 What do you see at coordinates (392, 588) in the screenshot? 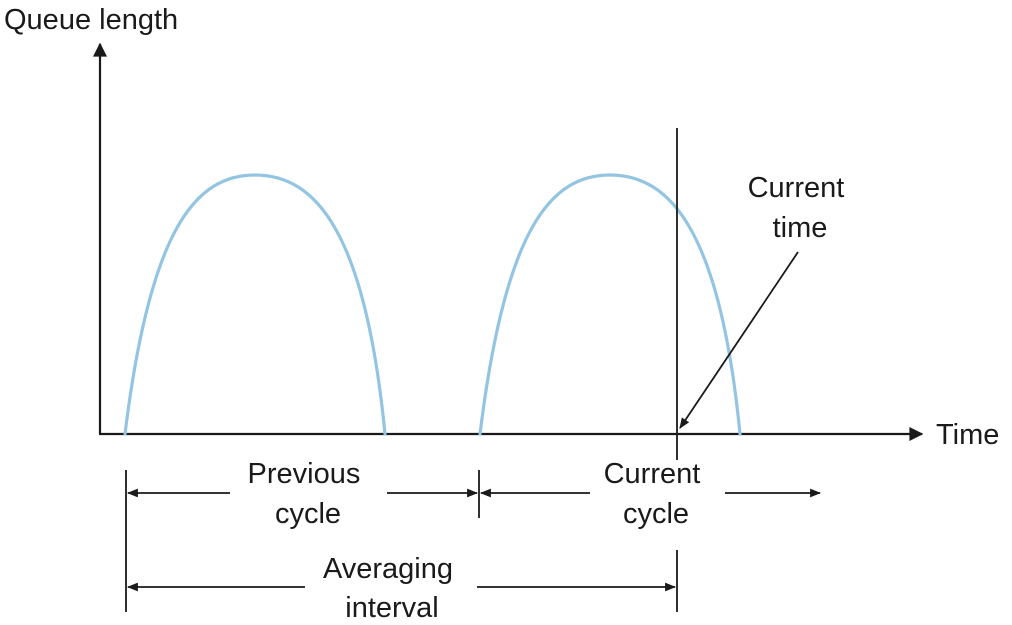
I see `averaging-interval-label: Averaging interval` at bounding box center [392, 588].